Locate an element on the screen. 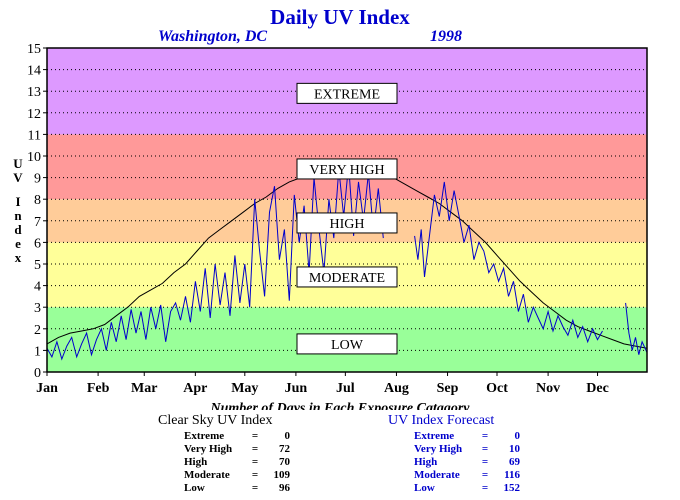  x-tick-label: May is located at coordinates (244, 388).